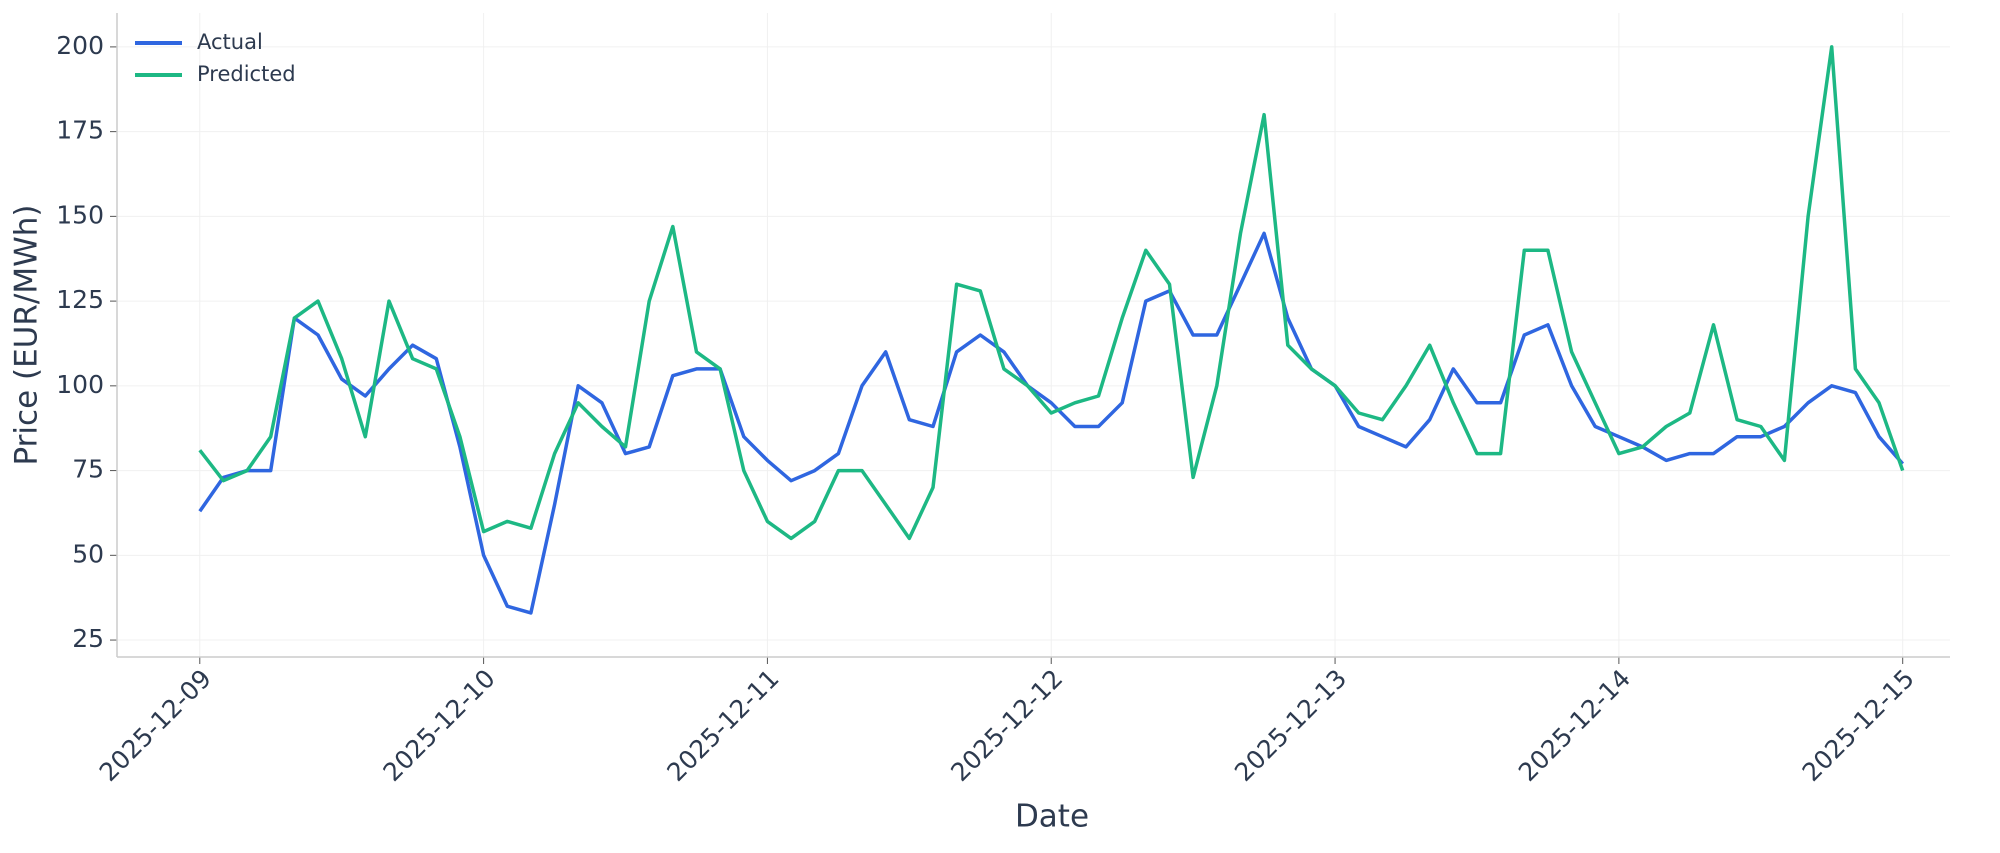 This screenshot has height=853, width=2000. I want to click on legend-label: Predicted, so click(246, 74).